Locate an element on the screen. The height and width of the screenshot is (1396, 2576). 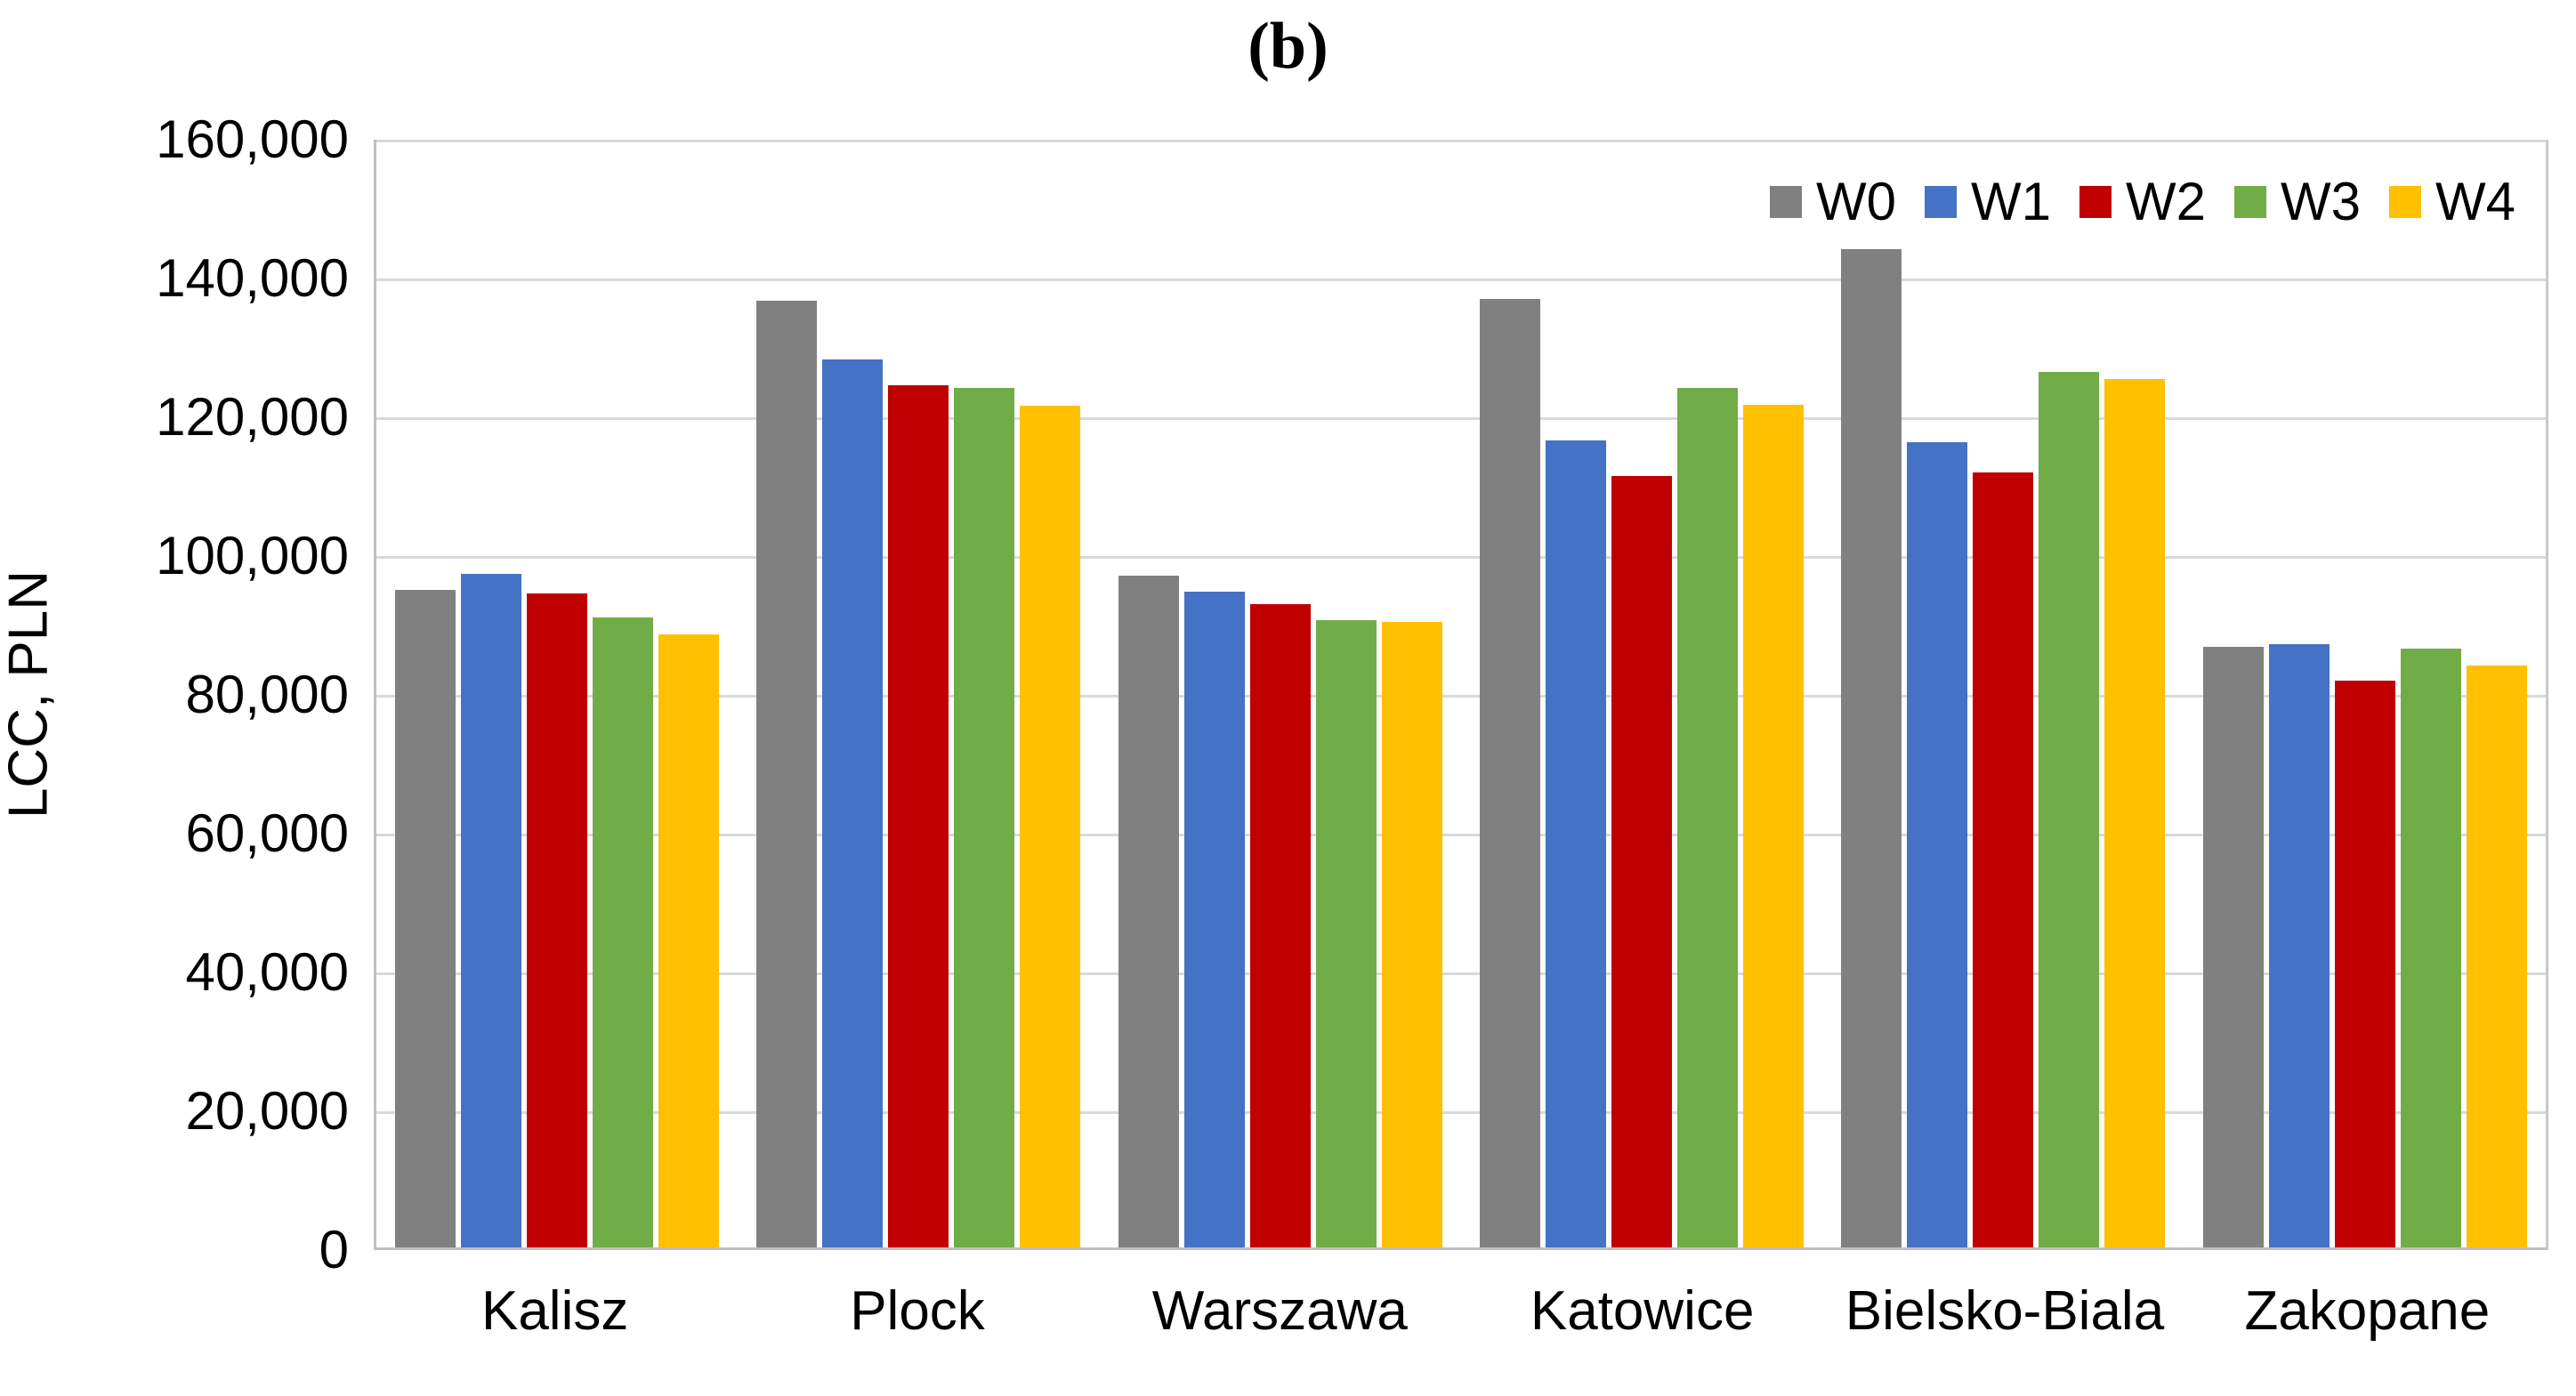
bar-group-zakopane is located at coordinates (2365, 693).